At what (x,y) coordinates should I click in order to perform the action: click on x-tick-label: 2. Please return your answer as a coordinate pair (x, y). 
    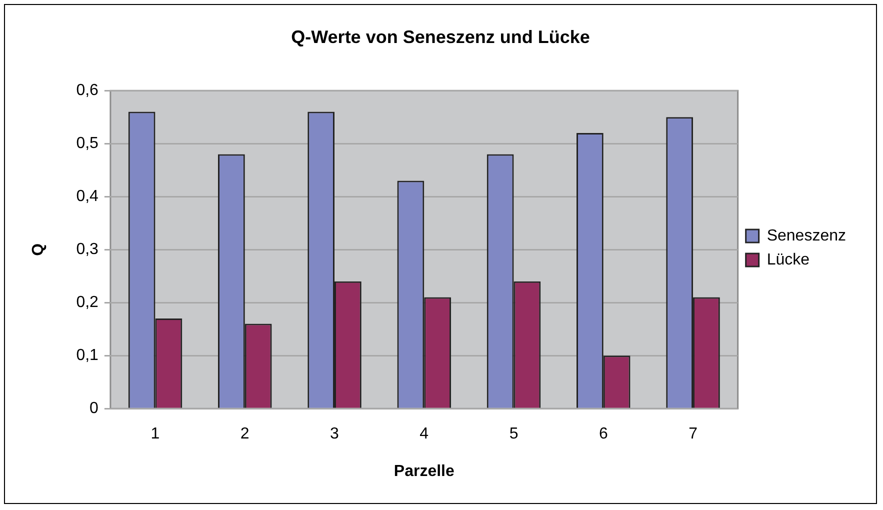
    Looking at the image, I should click on (245, 434).